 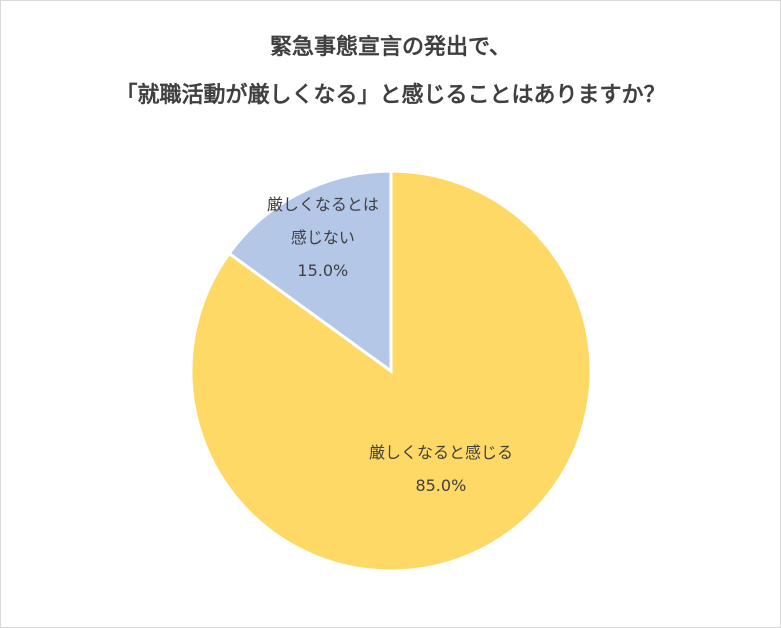 What do you see at coordinates (322, 220) in the screenshot?
I see `slice-label: 厳しくなるとは 感じない` at bounding box center [322, 220].